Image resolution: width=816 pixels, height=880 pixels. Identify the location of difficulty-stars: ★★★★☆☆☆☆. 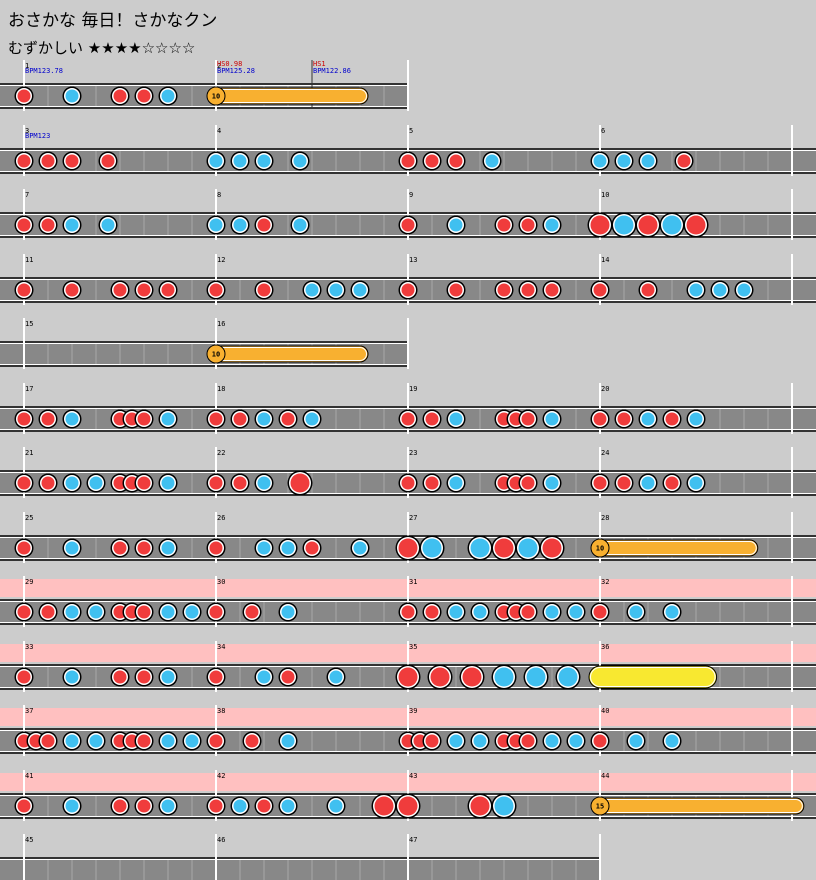
(141, 48).